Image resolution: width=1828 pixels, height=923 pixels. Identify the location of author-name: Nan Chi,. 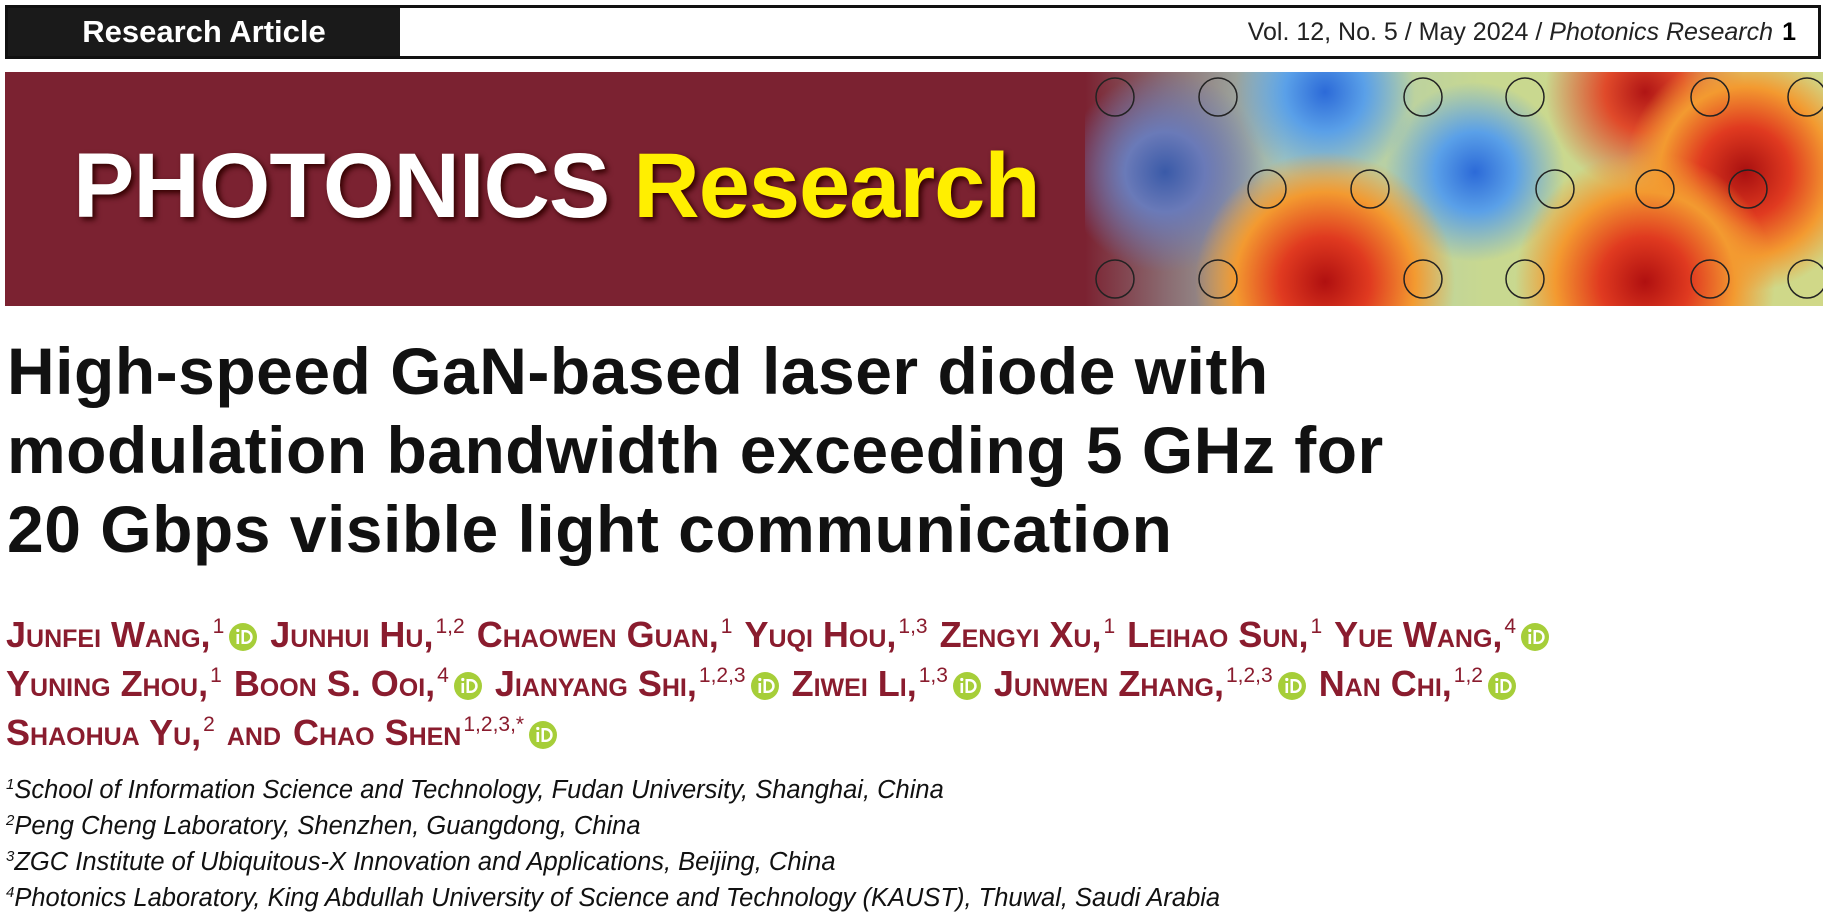
(1385, 683).